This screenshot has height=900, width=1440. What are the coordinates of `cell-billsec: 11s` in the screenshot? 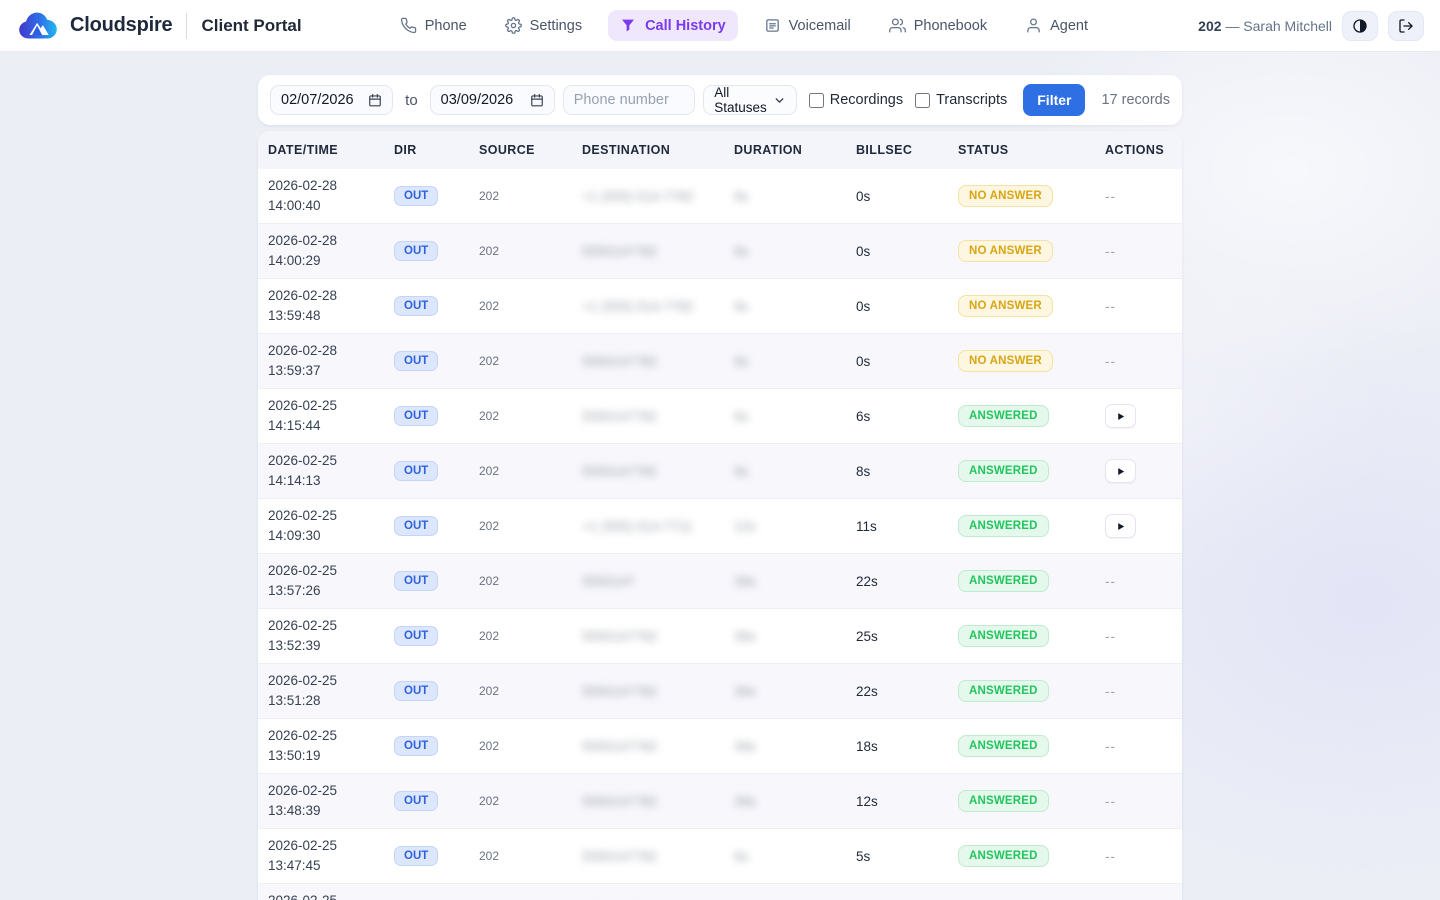 It's located at (866, 526).